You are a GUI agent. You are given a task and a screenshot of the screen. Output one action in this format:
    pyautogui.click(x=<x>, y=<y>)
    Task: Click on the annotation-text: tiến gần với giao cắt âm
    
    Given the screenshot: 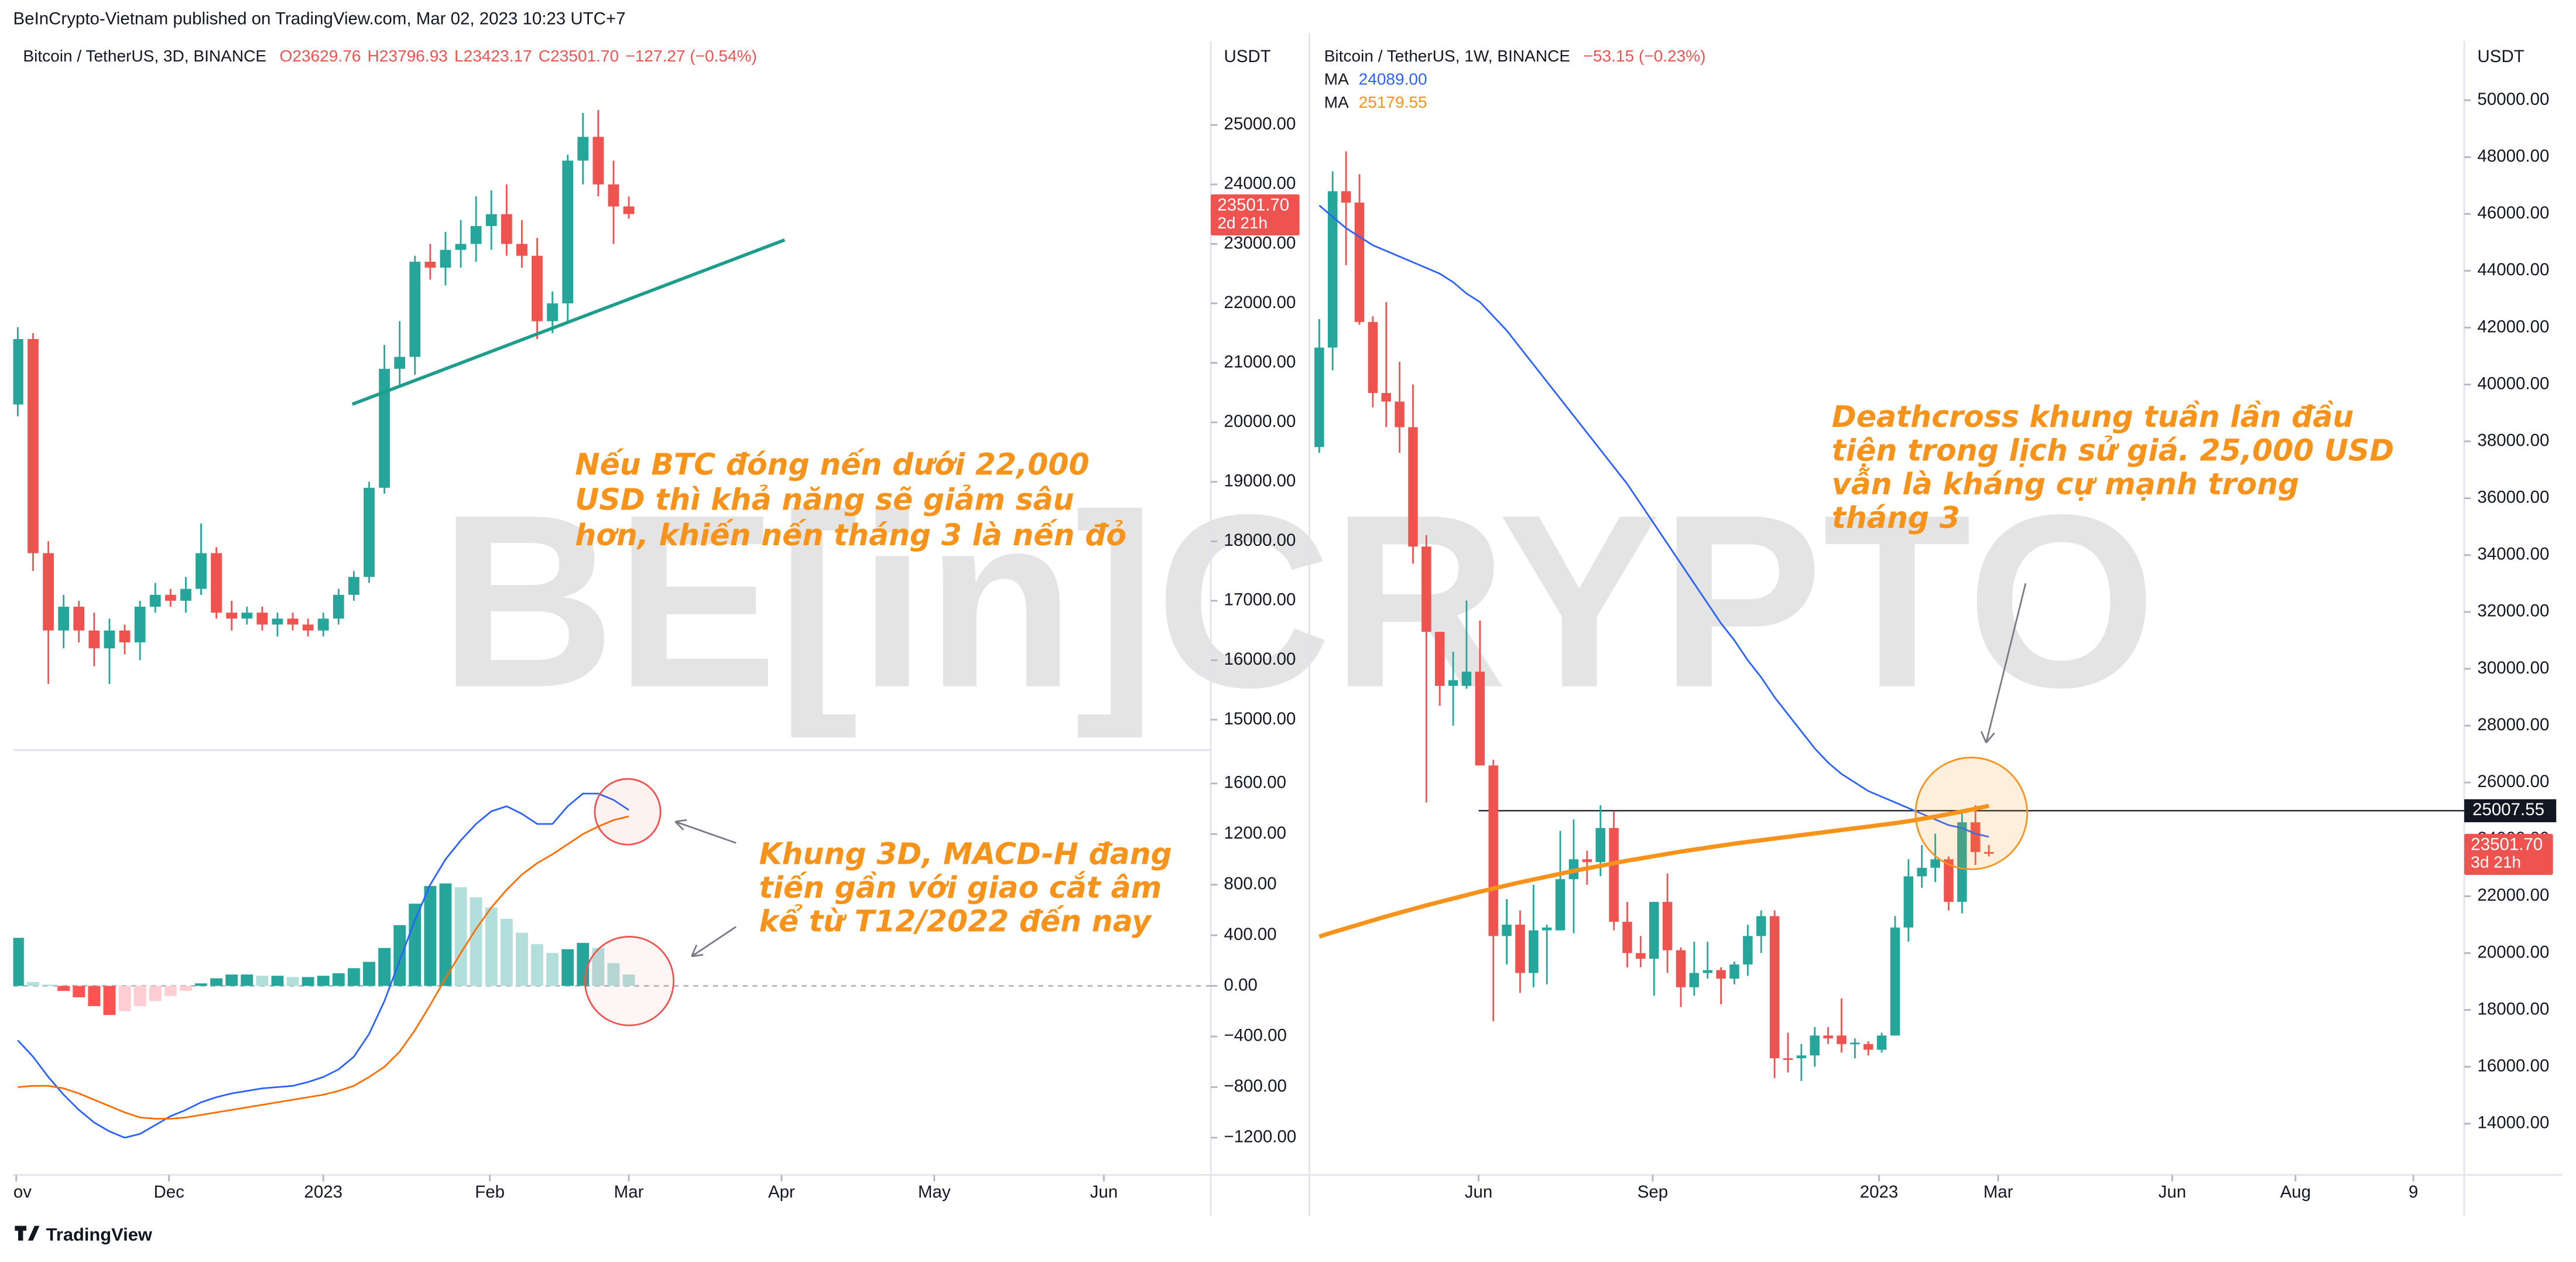 What is the action you would take?
    pyautogui.click(x=960, y=888)
    